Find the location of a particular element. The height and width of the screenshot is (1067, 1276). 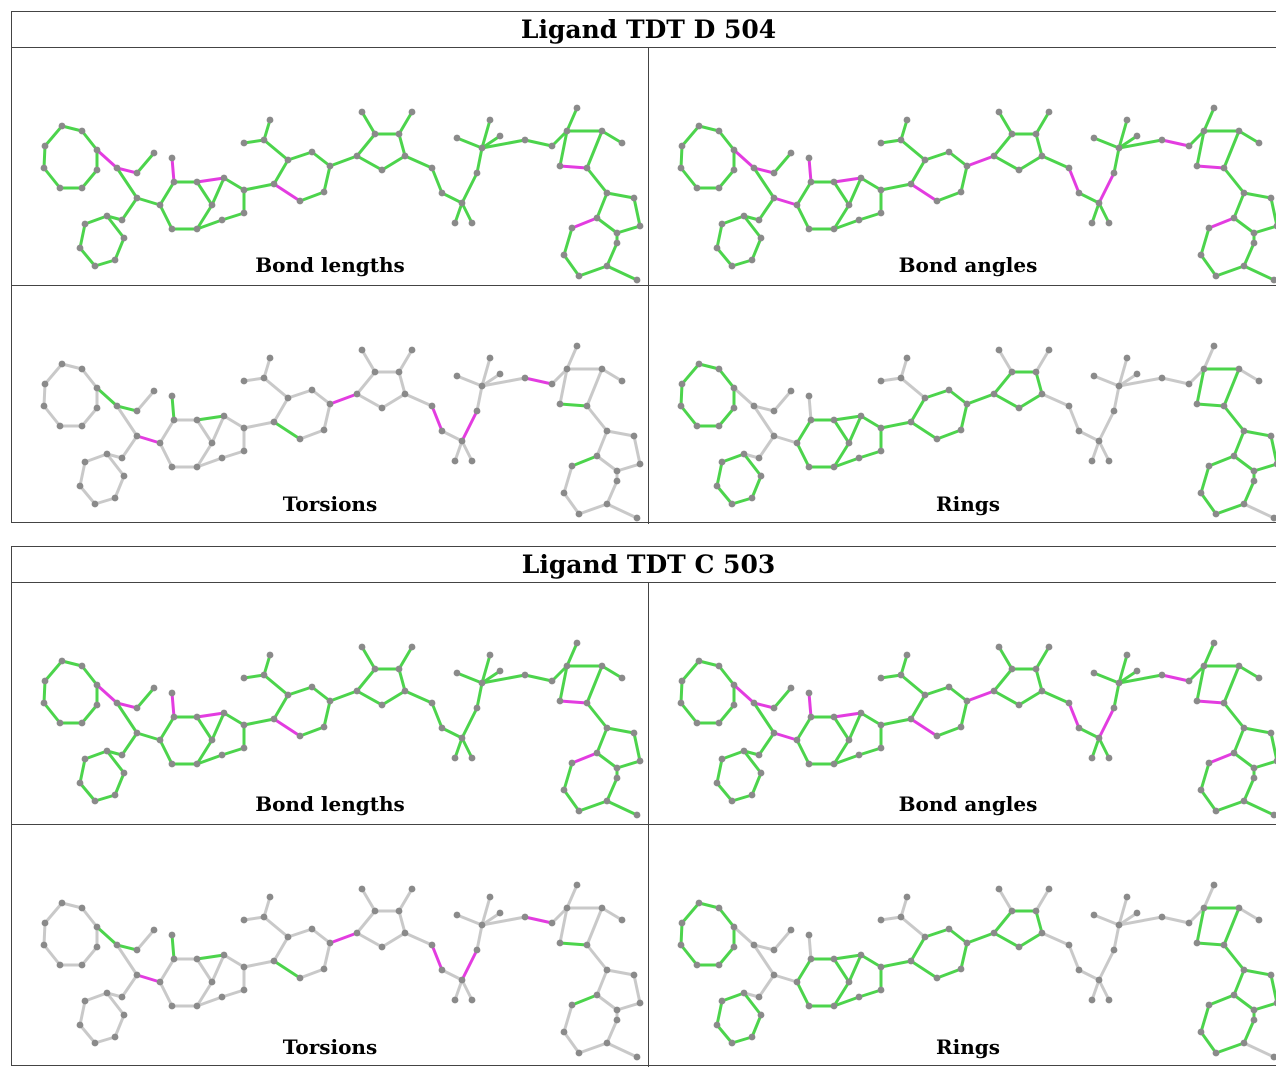

molecule-diagram is located at coordinates (976, 971).